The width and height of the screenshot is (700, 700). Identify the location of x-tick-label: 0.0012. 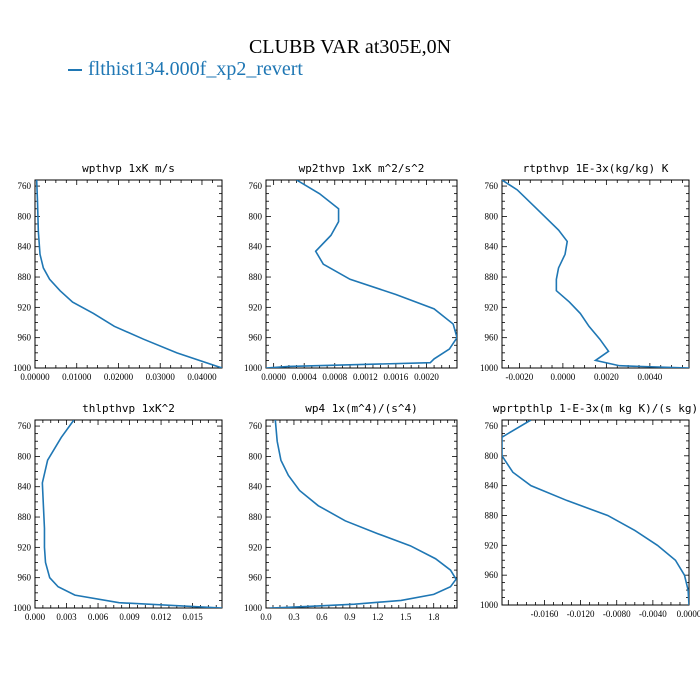
(365, 377).